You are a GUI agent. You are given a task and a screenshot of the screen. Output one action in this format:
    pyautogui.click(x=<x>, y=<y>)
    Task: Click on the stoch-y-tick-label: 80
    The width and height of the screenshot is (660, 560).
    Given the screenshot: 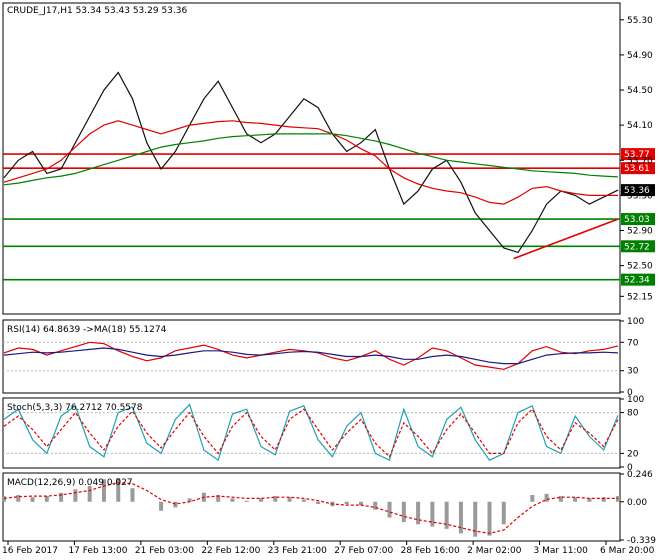 What is the action you would take?
    pyautogui.click(x=633, y=414)
    